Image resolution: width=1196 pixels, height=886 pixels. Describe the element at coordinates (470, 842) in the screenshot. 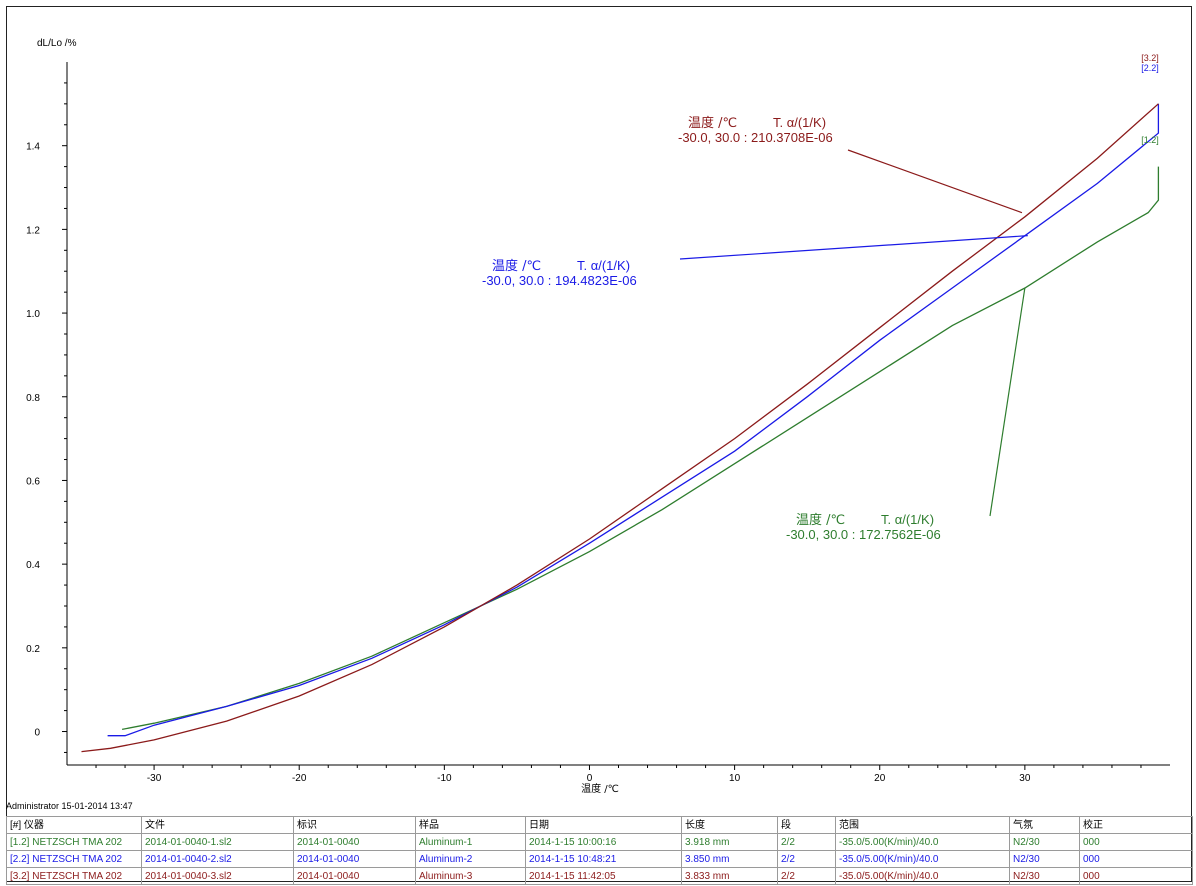

I see `table-cell: Aluminum-1` at that location.